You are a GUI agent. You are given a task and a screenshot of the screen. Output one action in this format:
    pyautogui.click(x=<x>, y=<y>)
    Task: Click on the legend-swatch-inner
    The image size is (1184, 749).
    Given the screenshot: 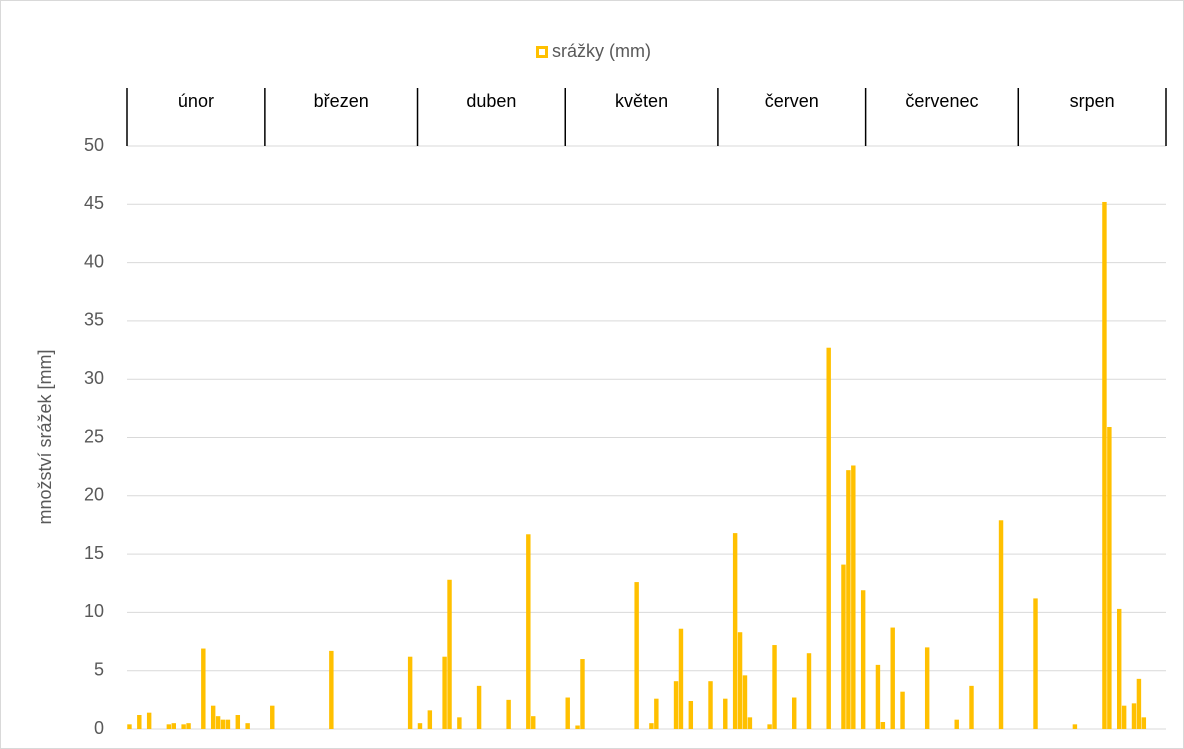 What is the action you would take?
    pyautogui.click(x=542, y=52)
    